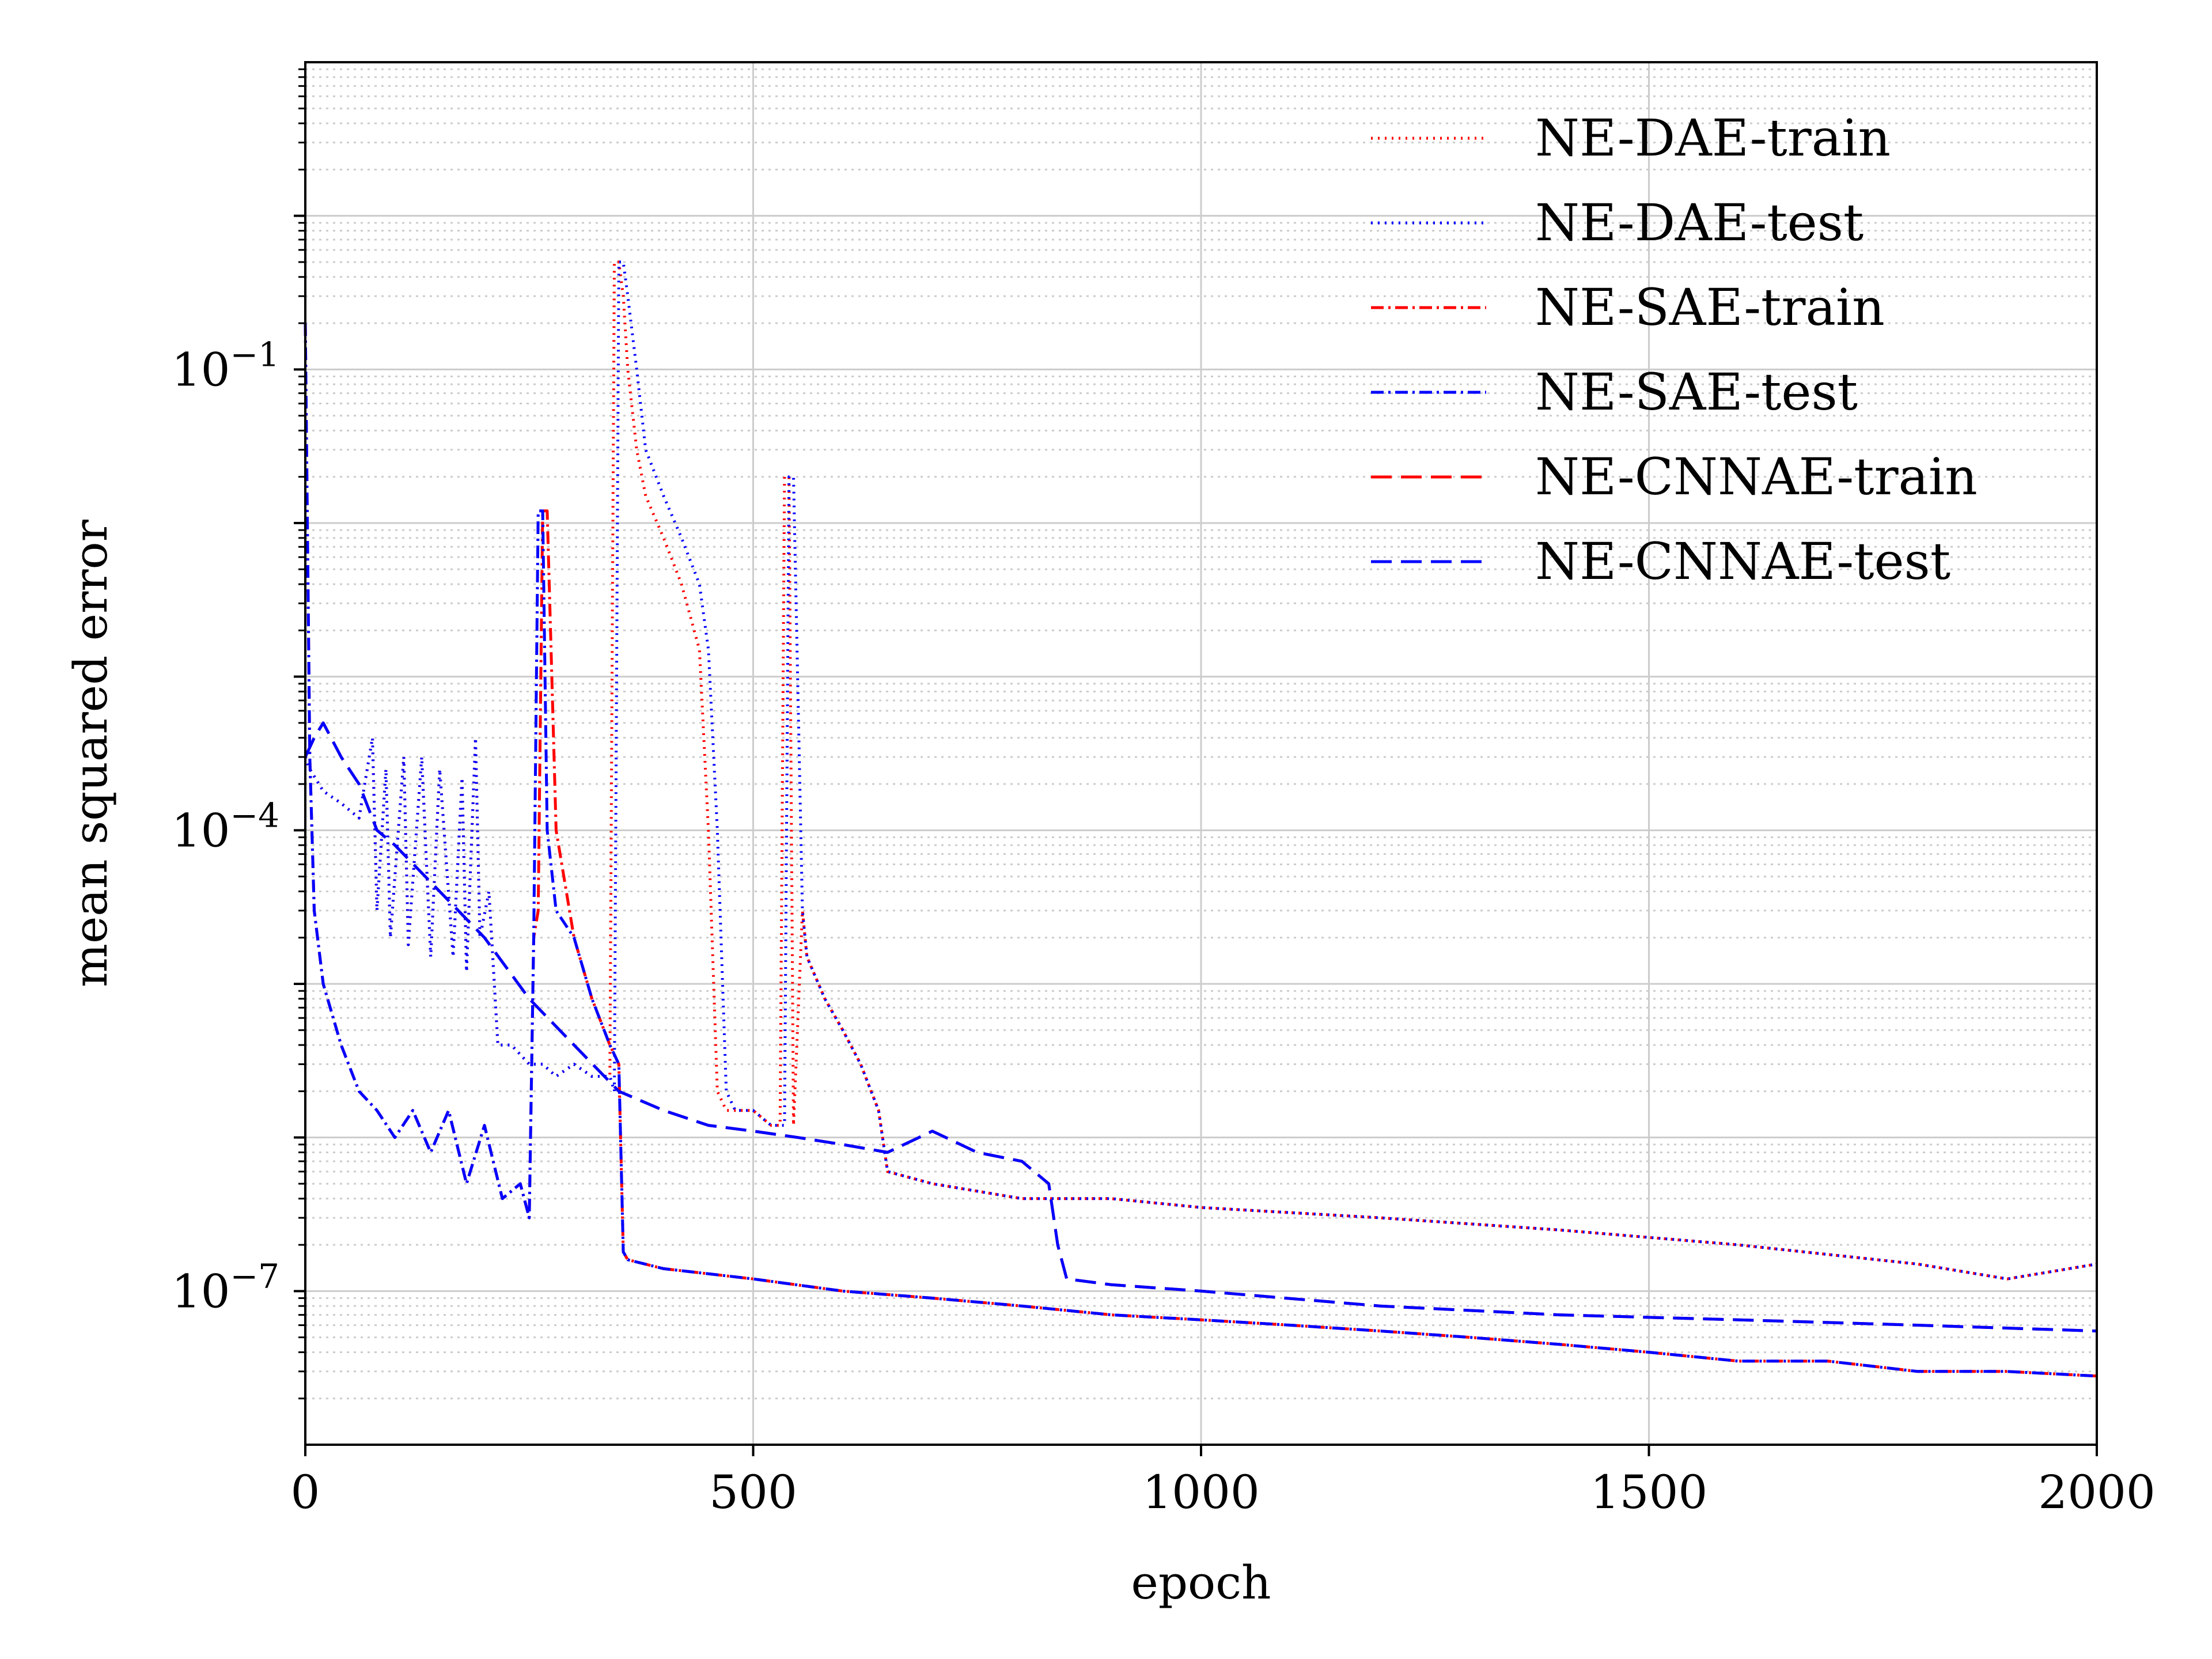 Image resolution: width=2212 pixels, height=1659 pixels. What do you see at coordinates (1696, 392) in the screenshot?
I see `legend-label: NE-SAE-test` at bounding box center [1696, 392].